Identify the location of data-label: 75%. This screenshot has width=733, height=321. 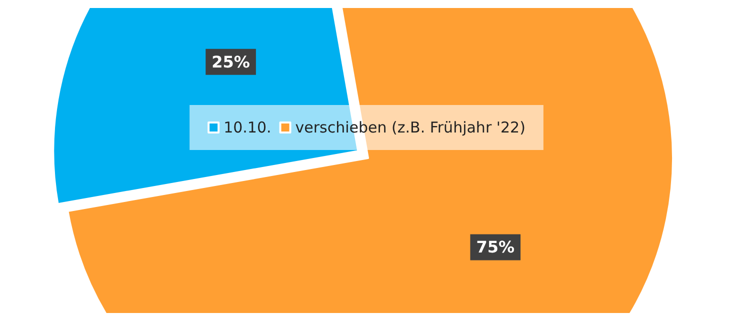
(495, 247).